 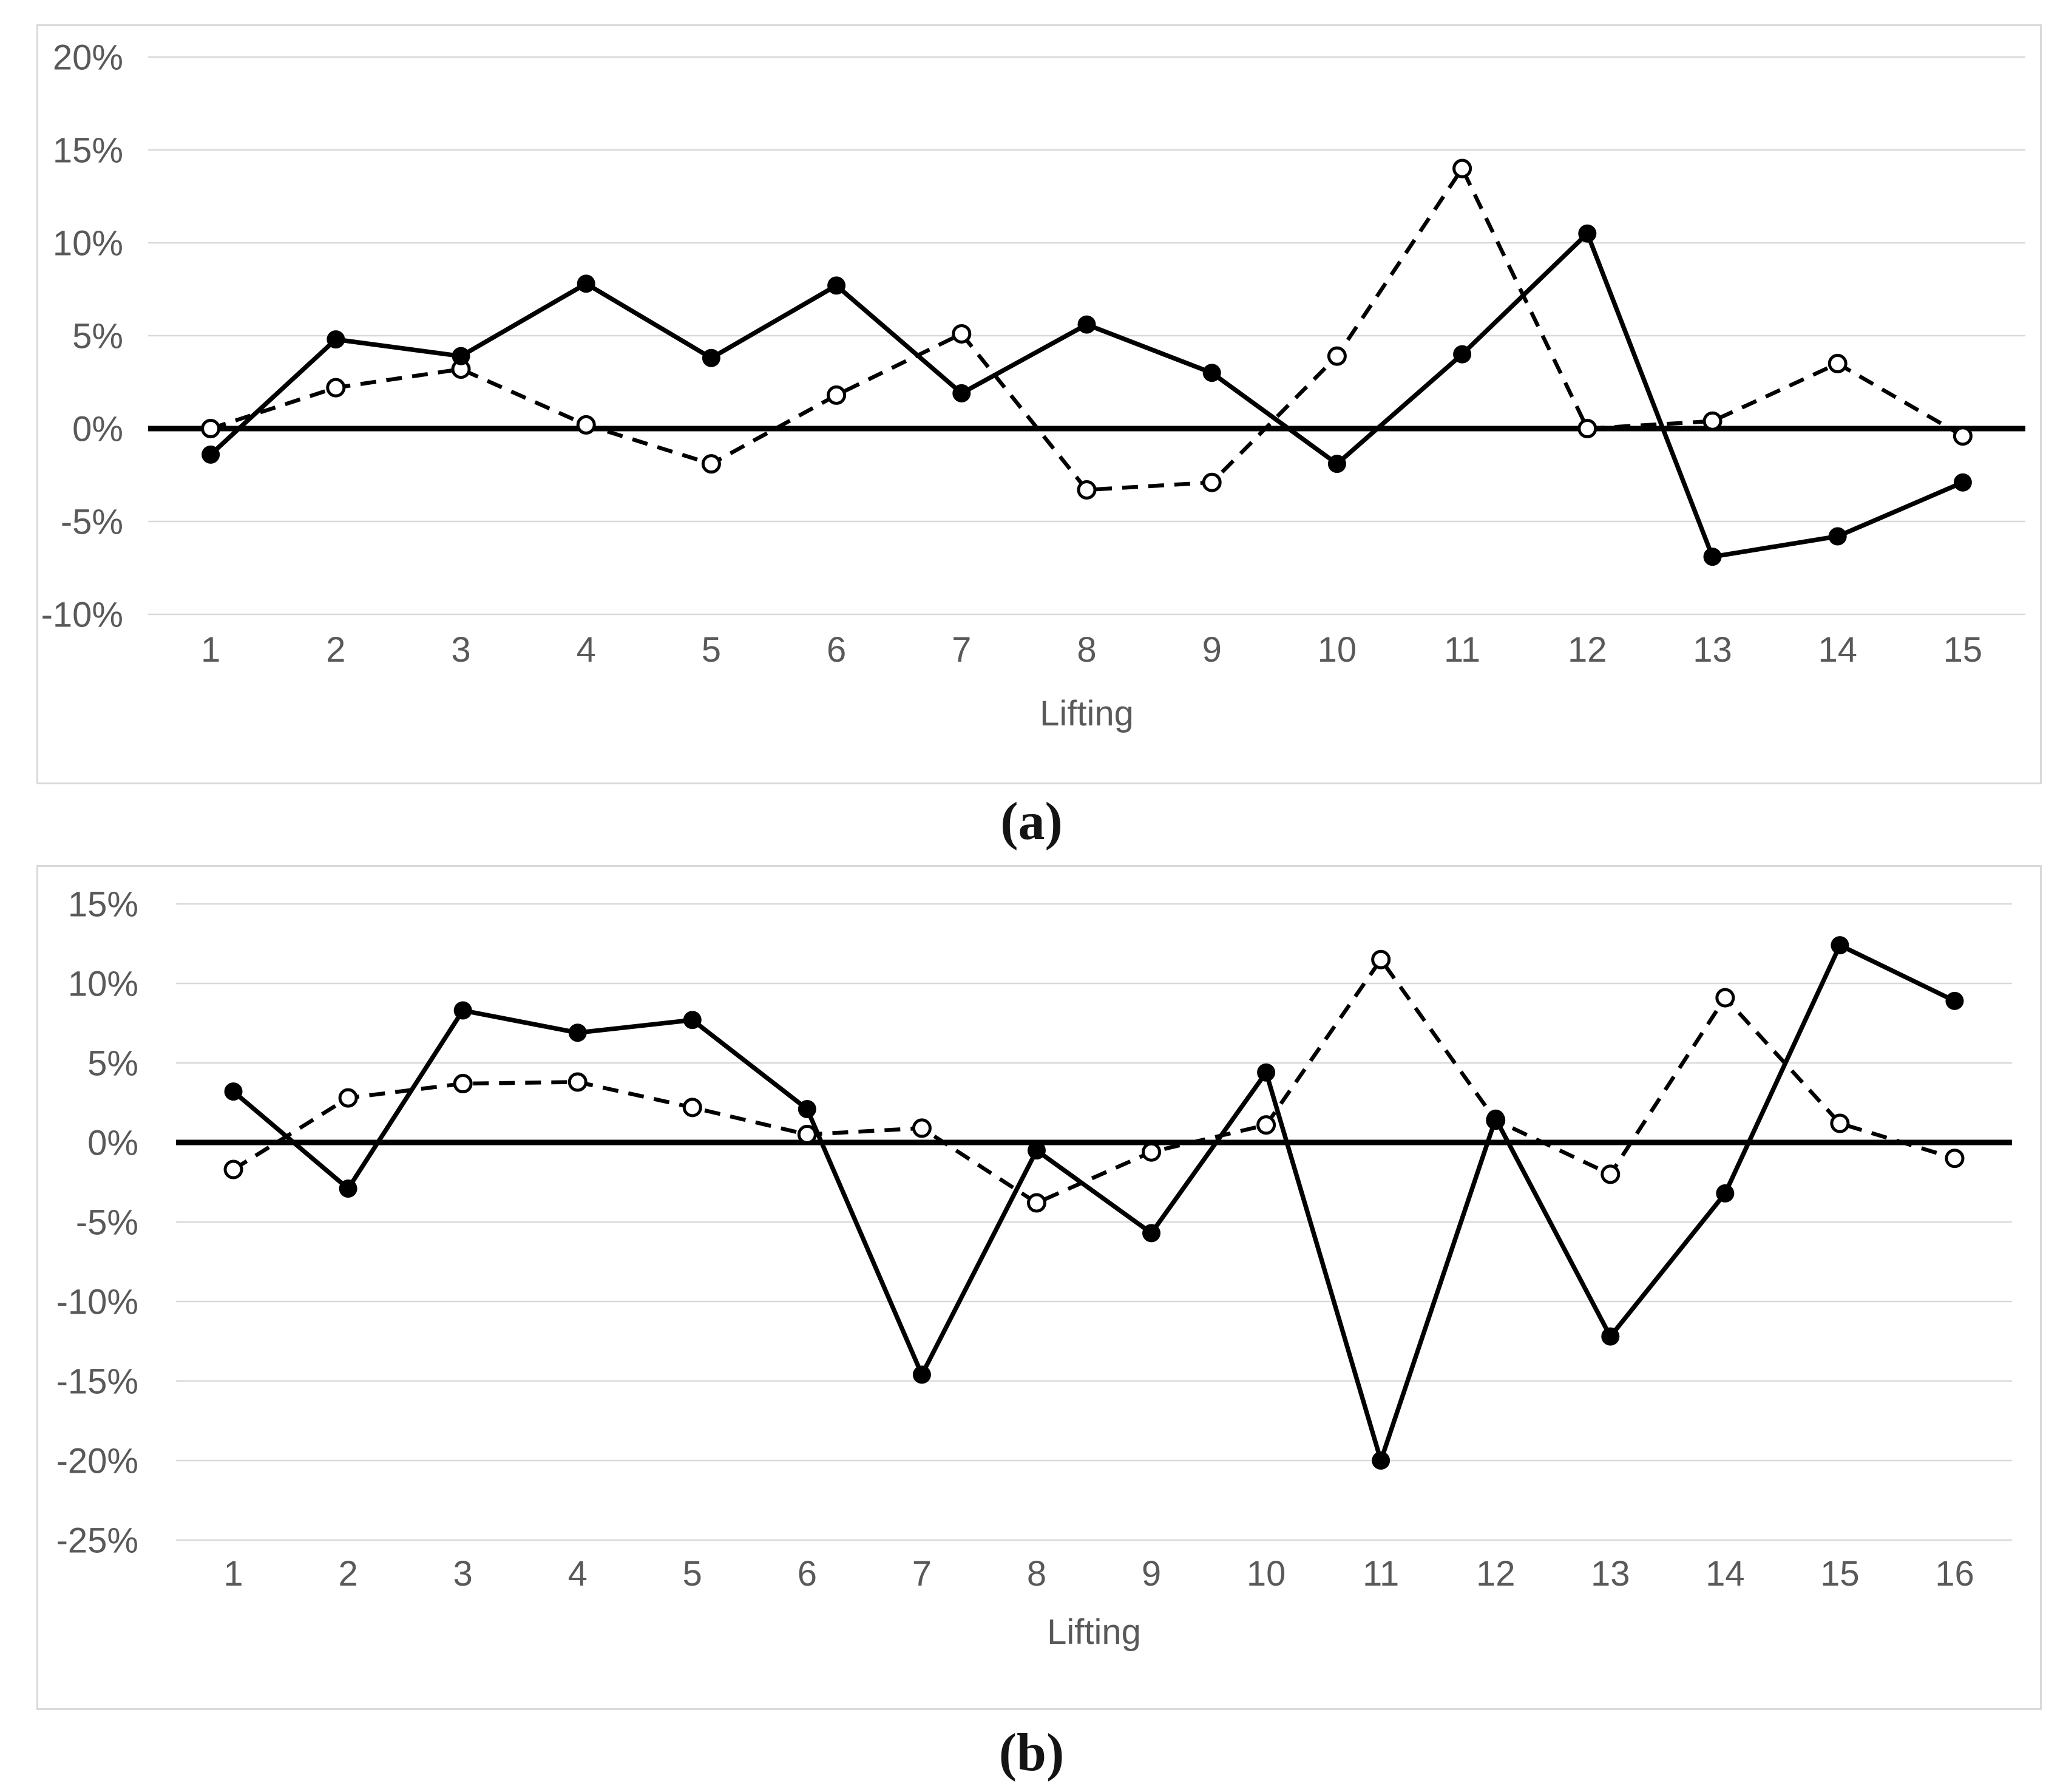 I want to click on y-tick-label: -25%, so click(x=97, y=1540).